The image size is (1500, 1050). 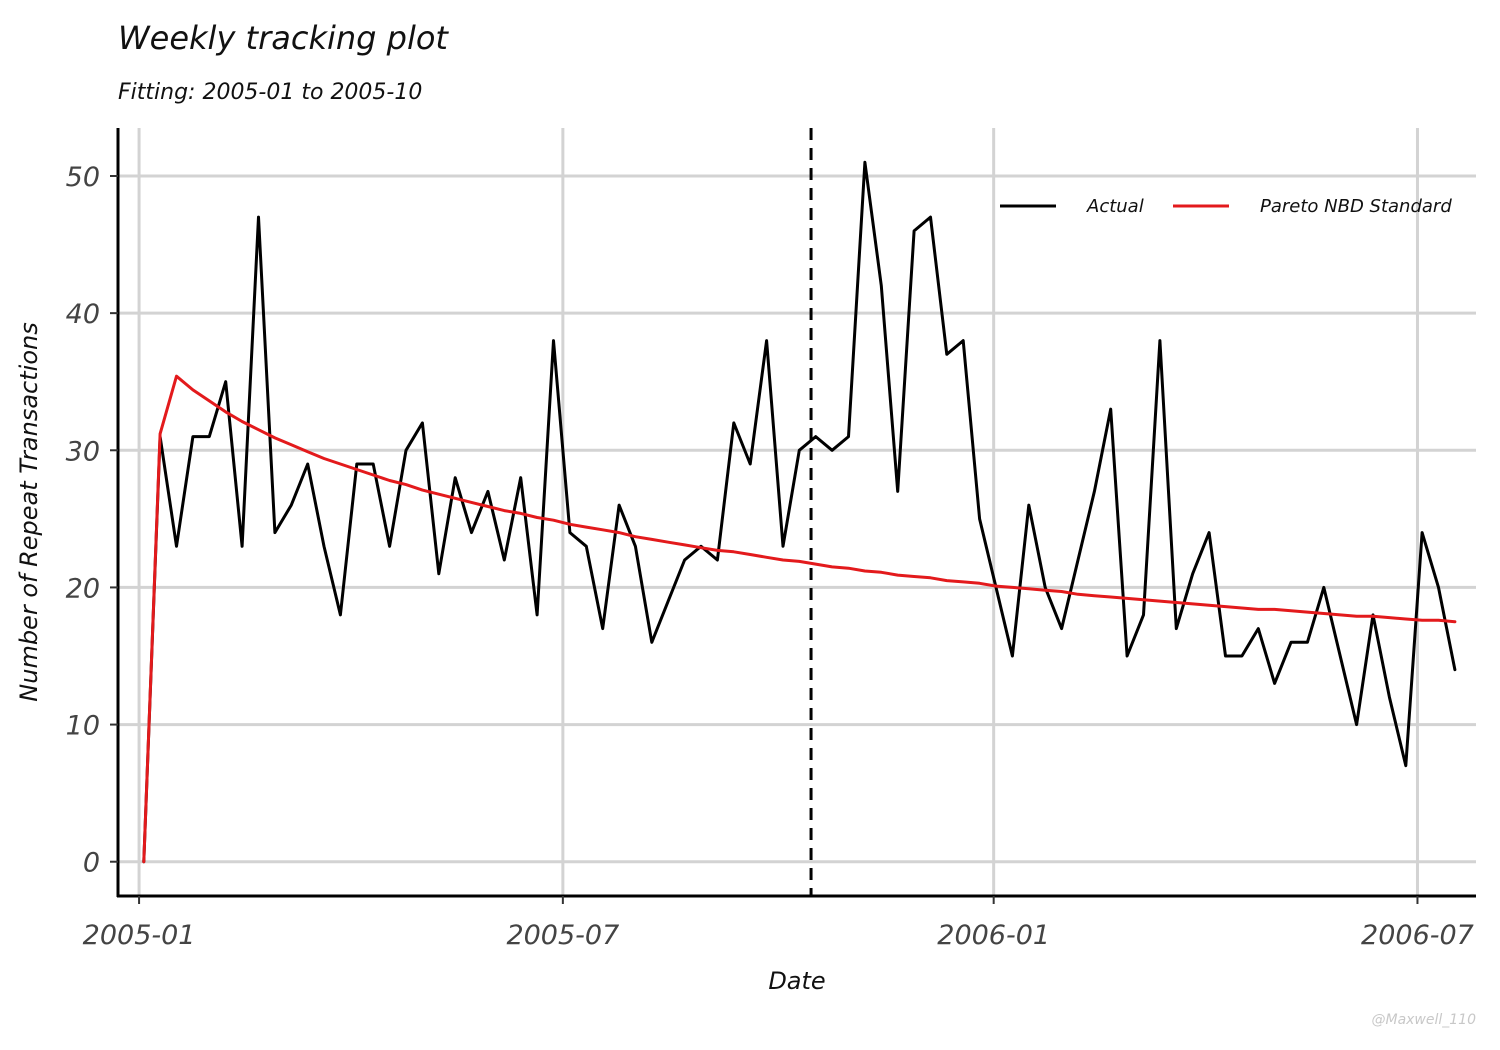 What do you see at coordinates (83, 314) in the screenshot?
I see `y-tick-label: 40` at bounding box center [83, 314].